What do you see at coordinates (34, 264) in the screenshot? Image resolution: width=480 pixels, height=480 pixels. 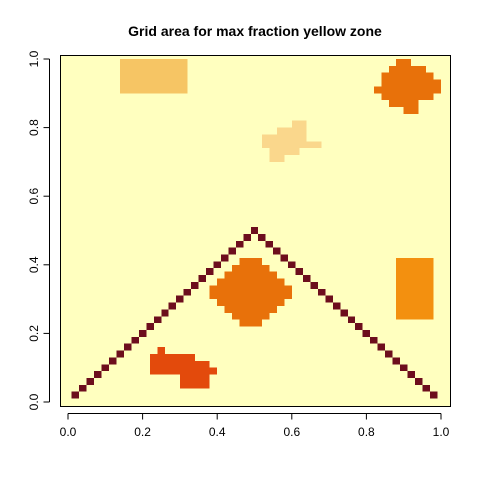 I see `y-tick-label: 0.4` at bounding box center [34, 264].